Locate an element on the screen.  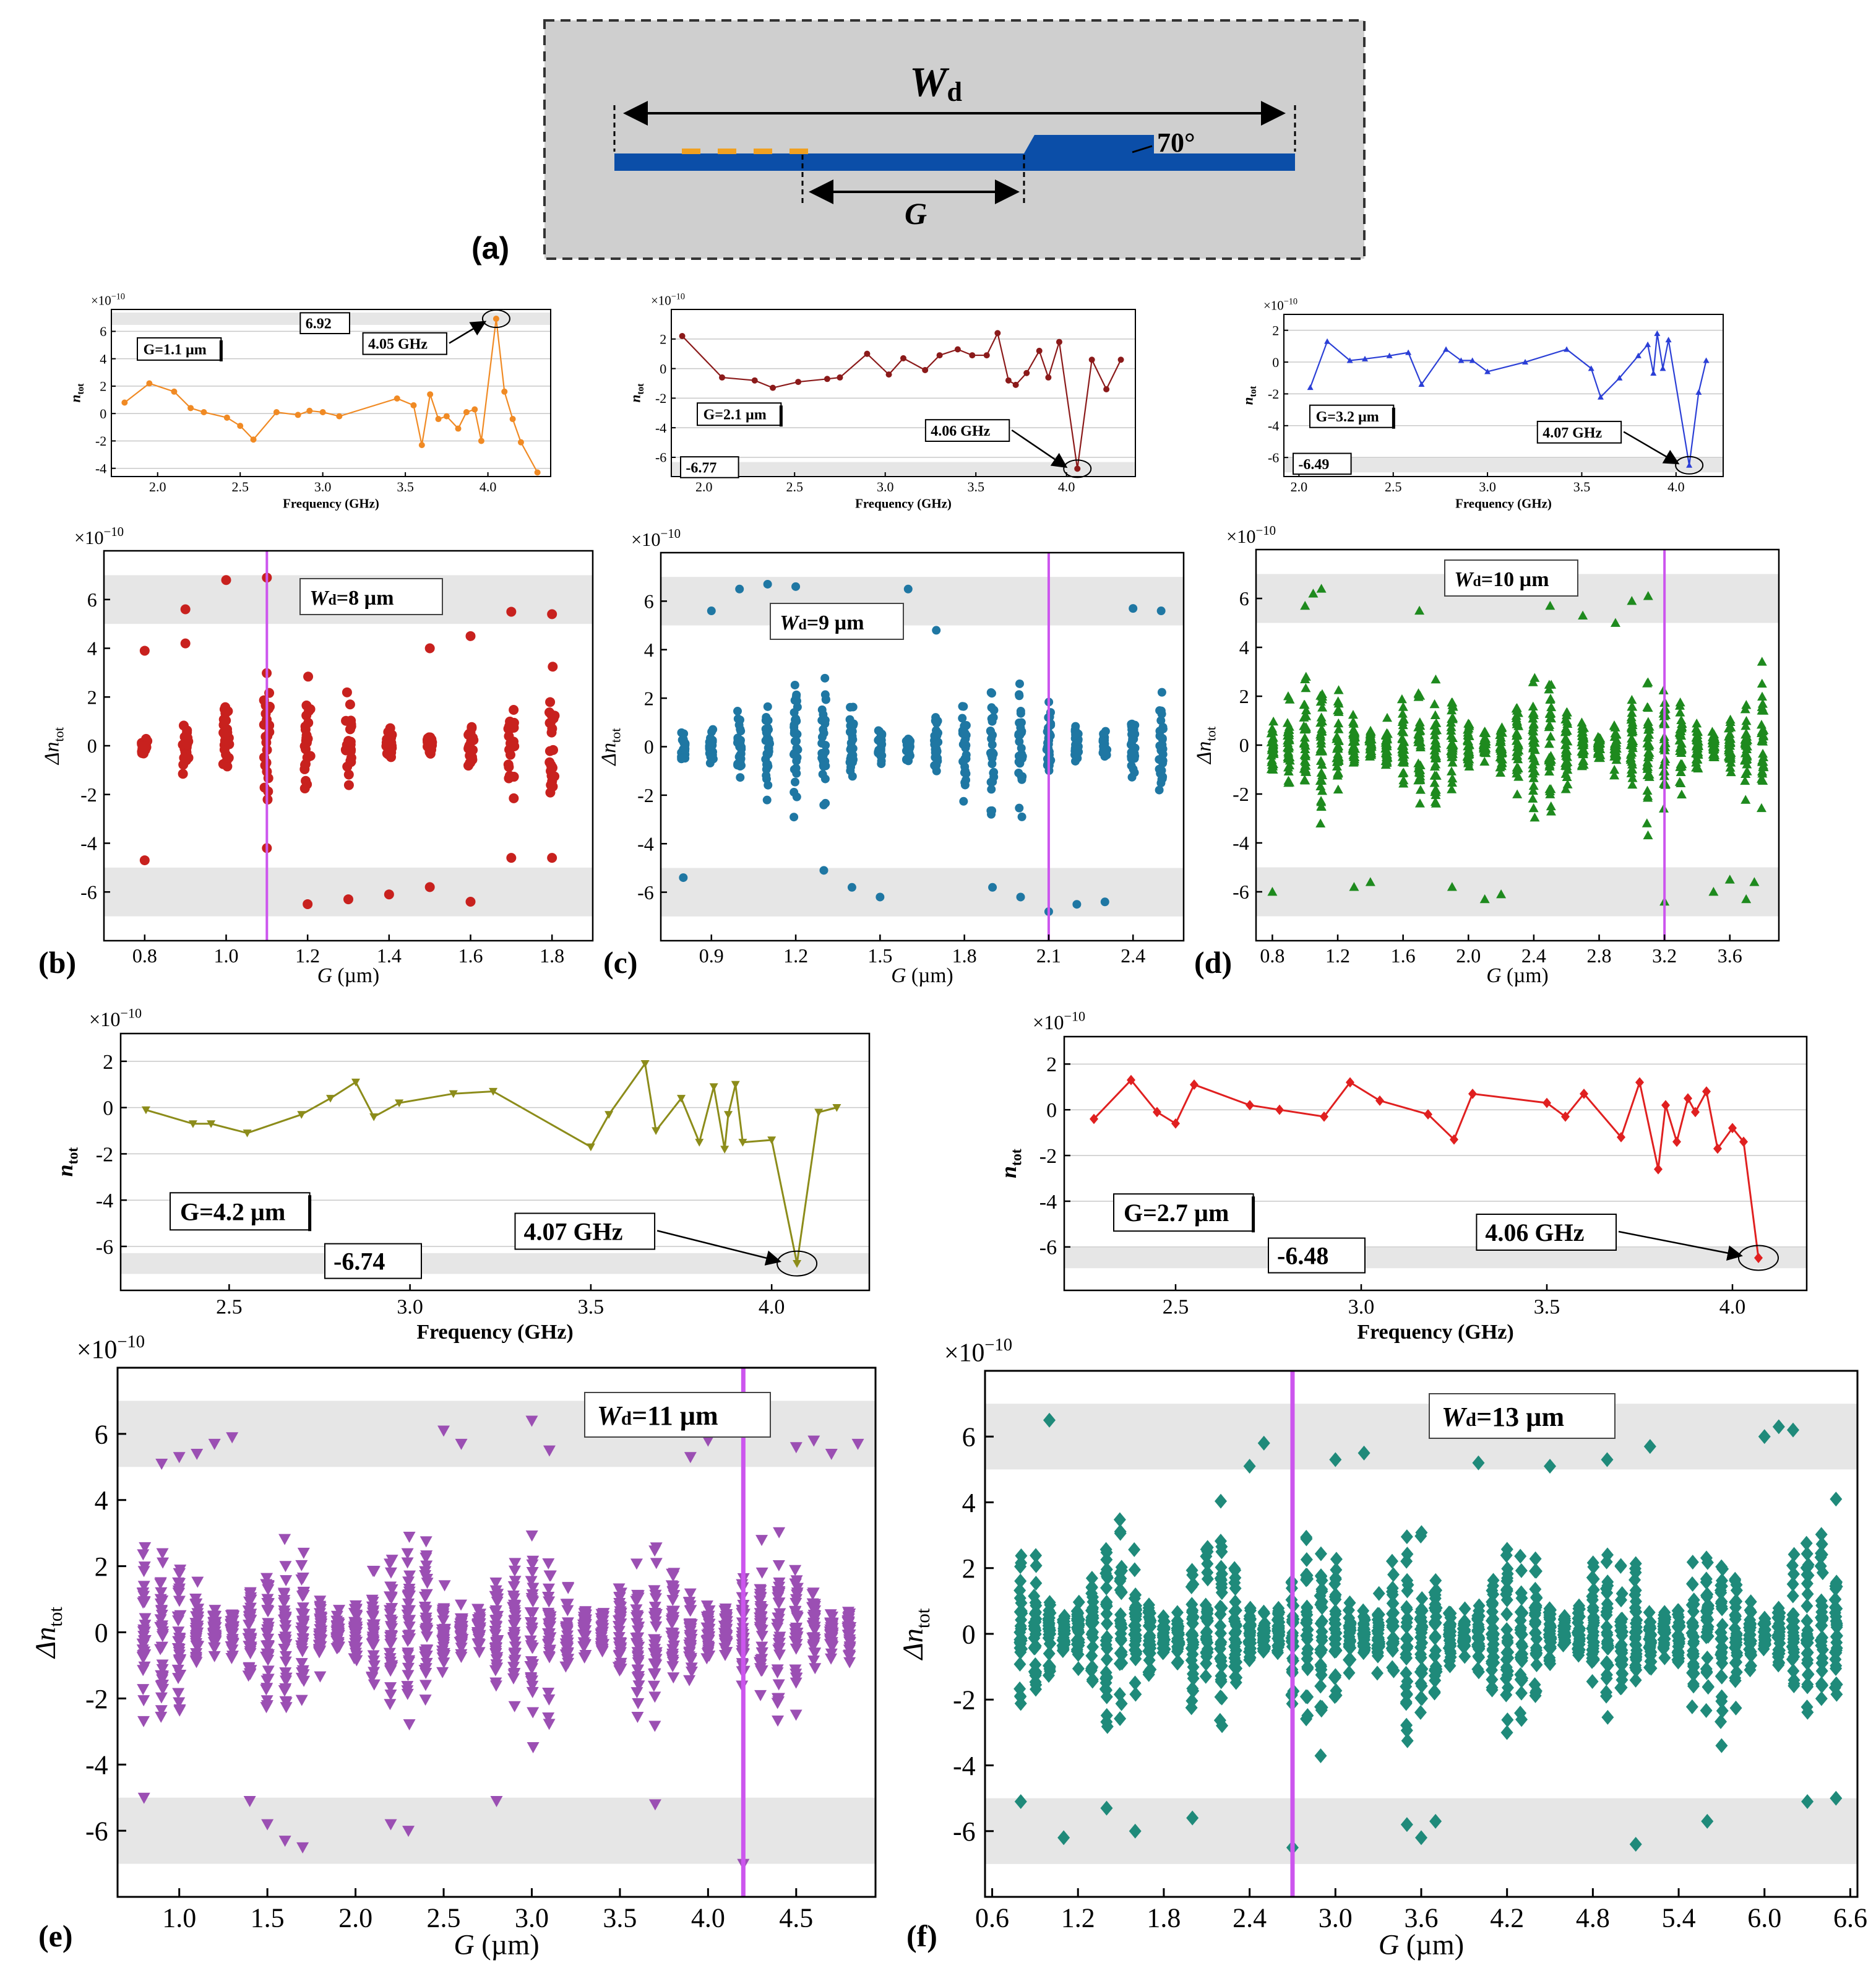
x-tick-label: 2.8 is located at coordinates (1600, 955).